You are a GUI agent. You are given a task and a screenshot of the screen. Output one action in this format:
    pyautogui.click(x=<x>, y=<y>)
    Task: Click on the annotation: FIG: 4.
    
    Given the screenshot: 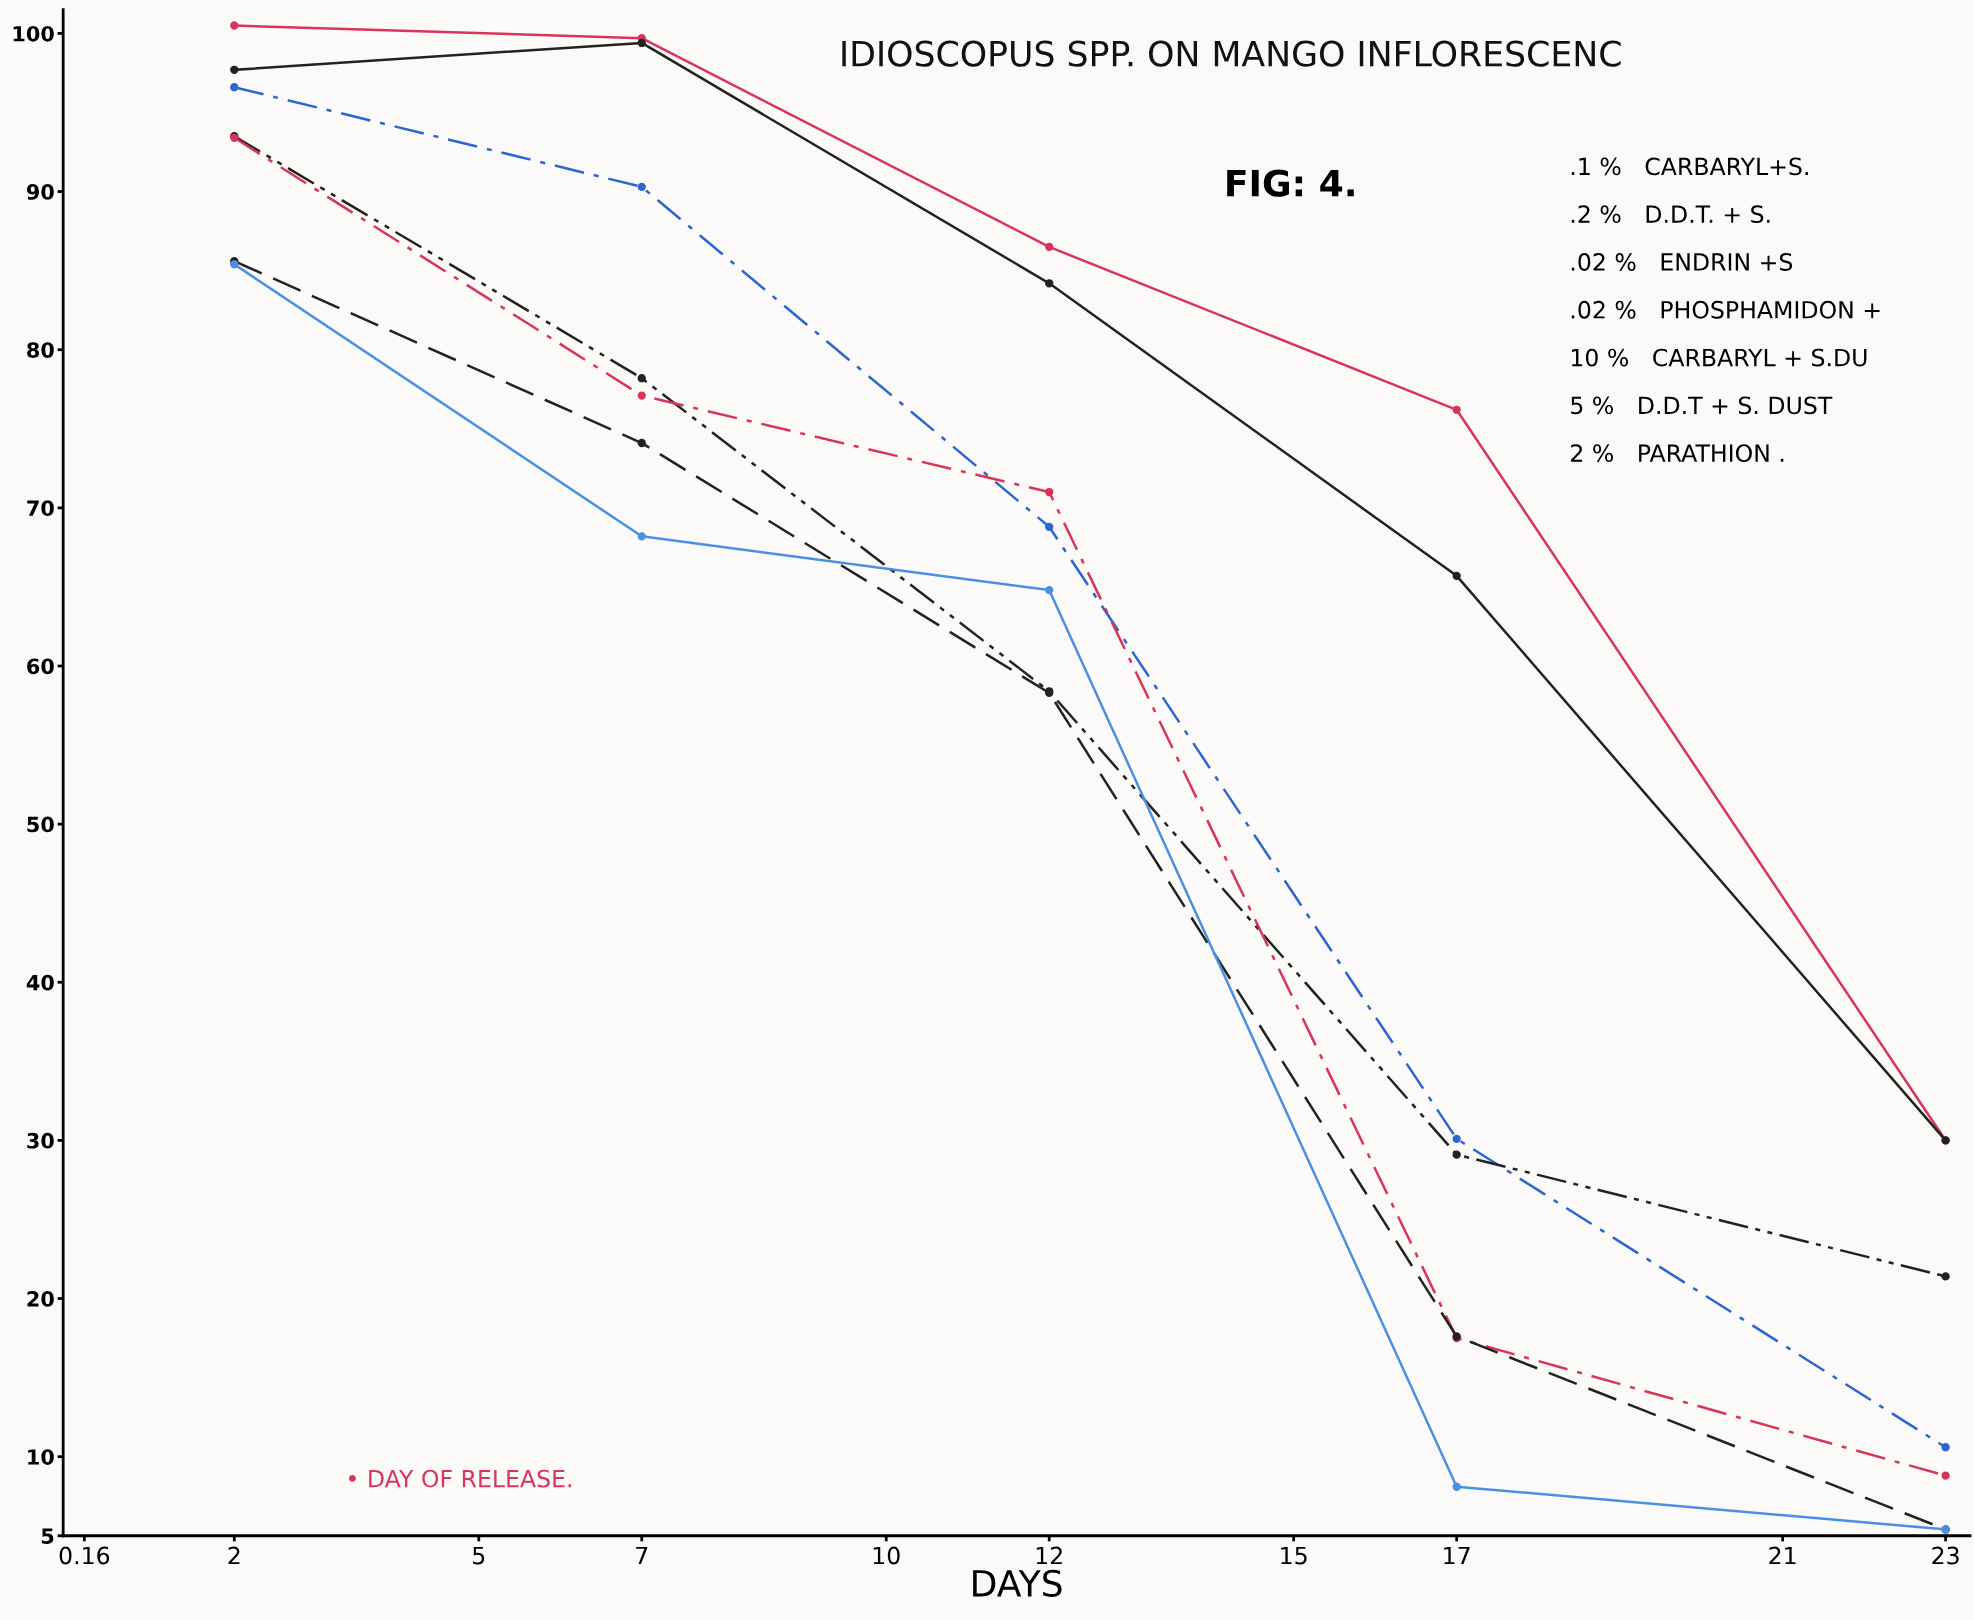 What is the action you would take?
    pyautogui.click(x=1290, y=183)
    